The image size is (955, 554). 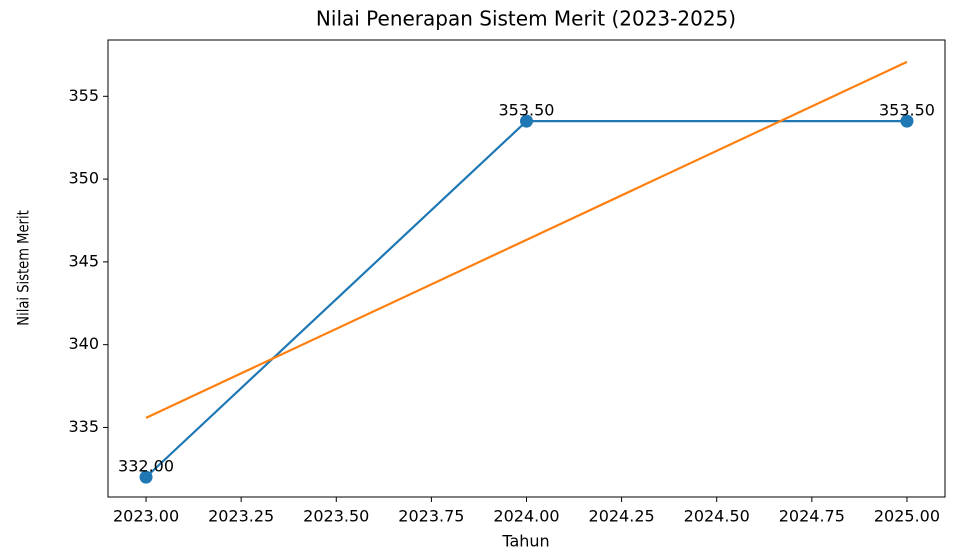 What do you see at coordinates (146, 516) in the screenshot?
I see `x-tick-label: 2023.00` at bounding box center [146, 516].